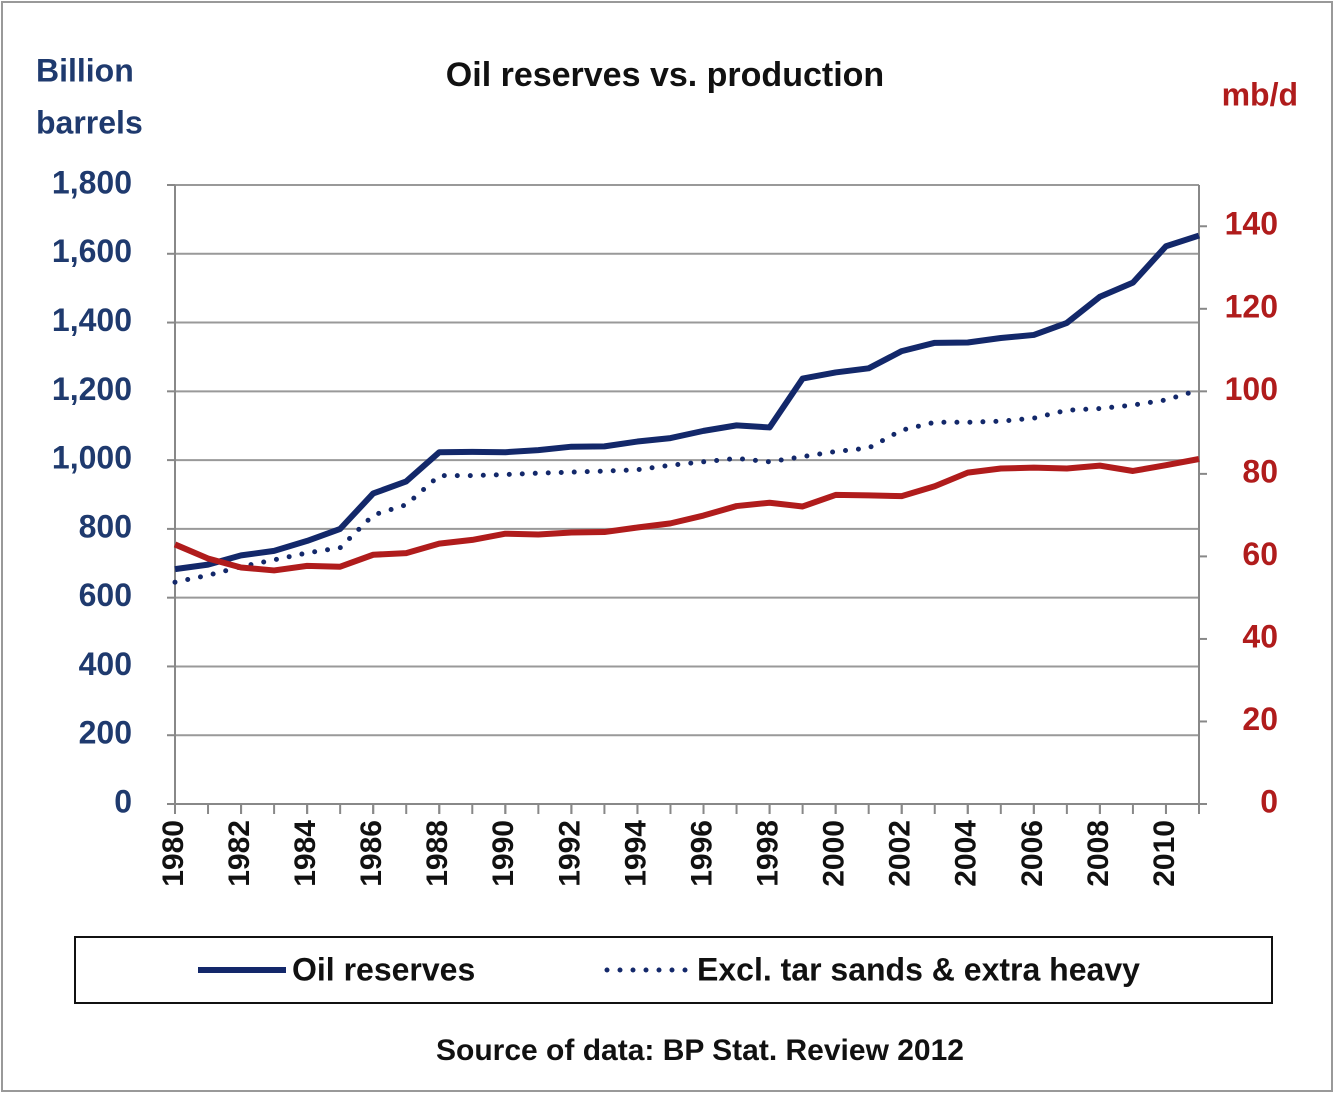 The width and height of the screenshot is (1336, 1095). What do you see at coordinates (686, 515) in the screenshot?
I see `series-line` at bounding box center [686, 515].